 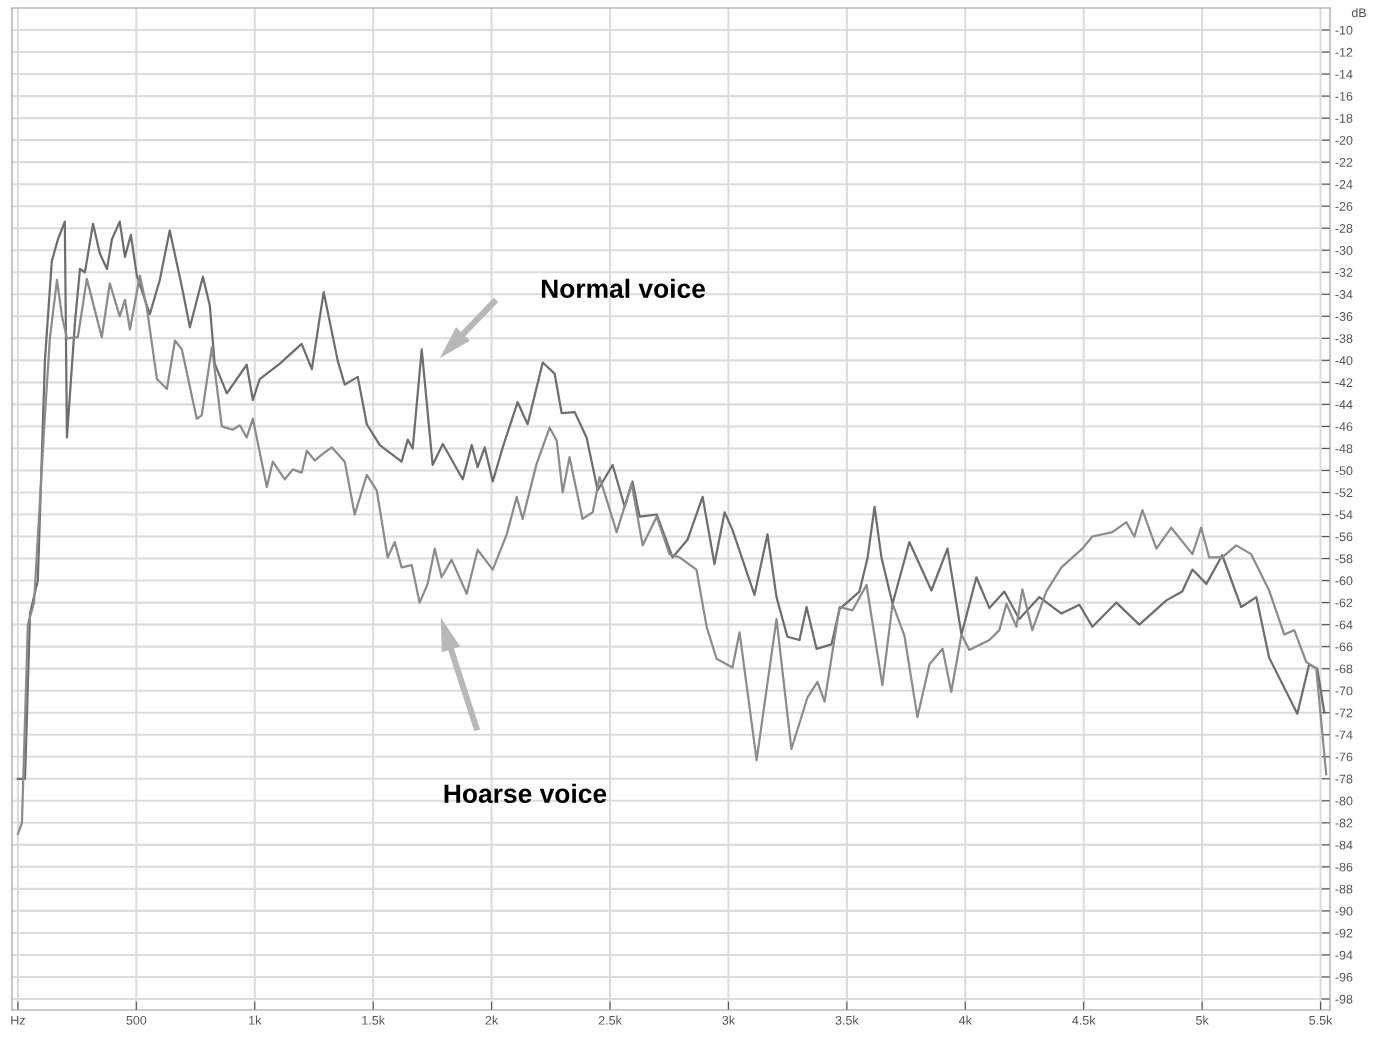 What do you see at coordinates (1358, 13) in the screenshot?
I see `y-axis-title: dB` at bounding box center [1358, 13].